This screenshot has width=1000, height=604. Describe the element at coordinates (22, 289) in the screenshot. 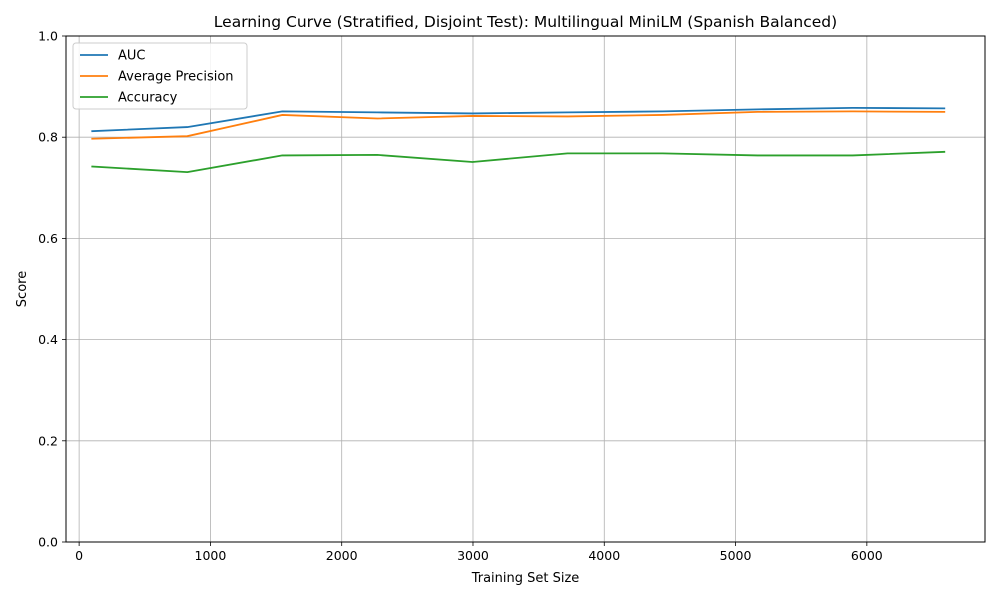

I see `y-axis-label: Score` at that location.